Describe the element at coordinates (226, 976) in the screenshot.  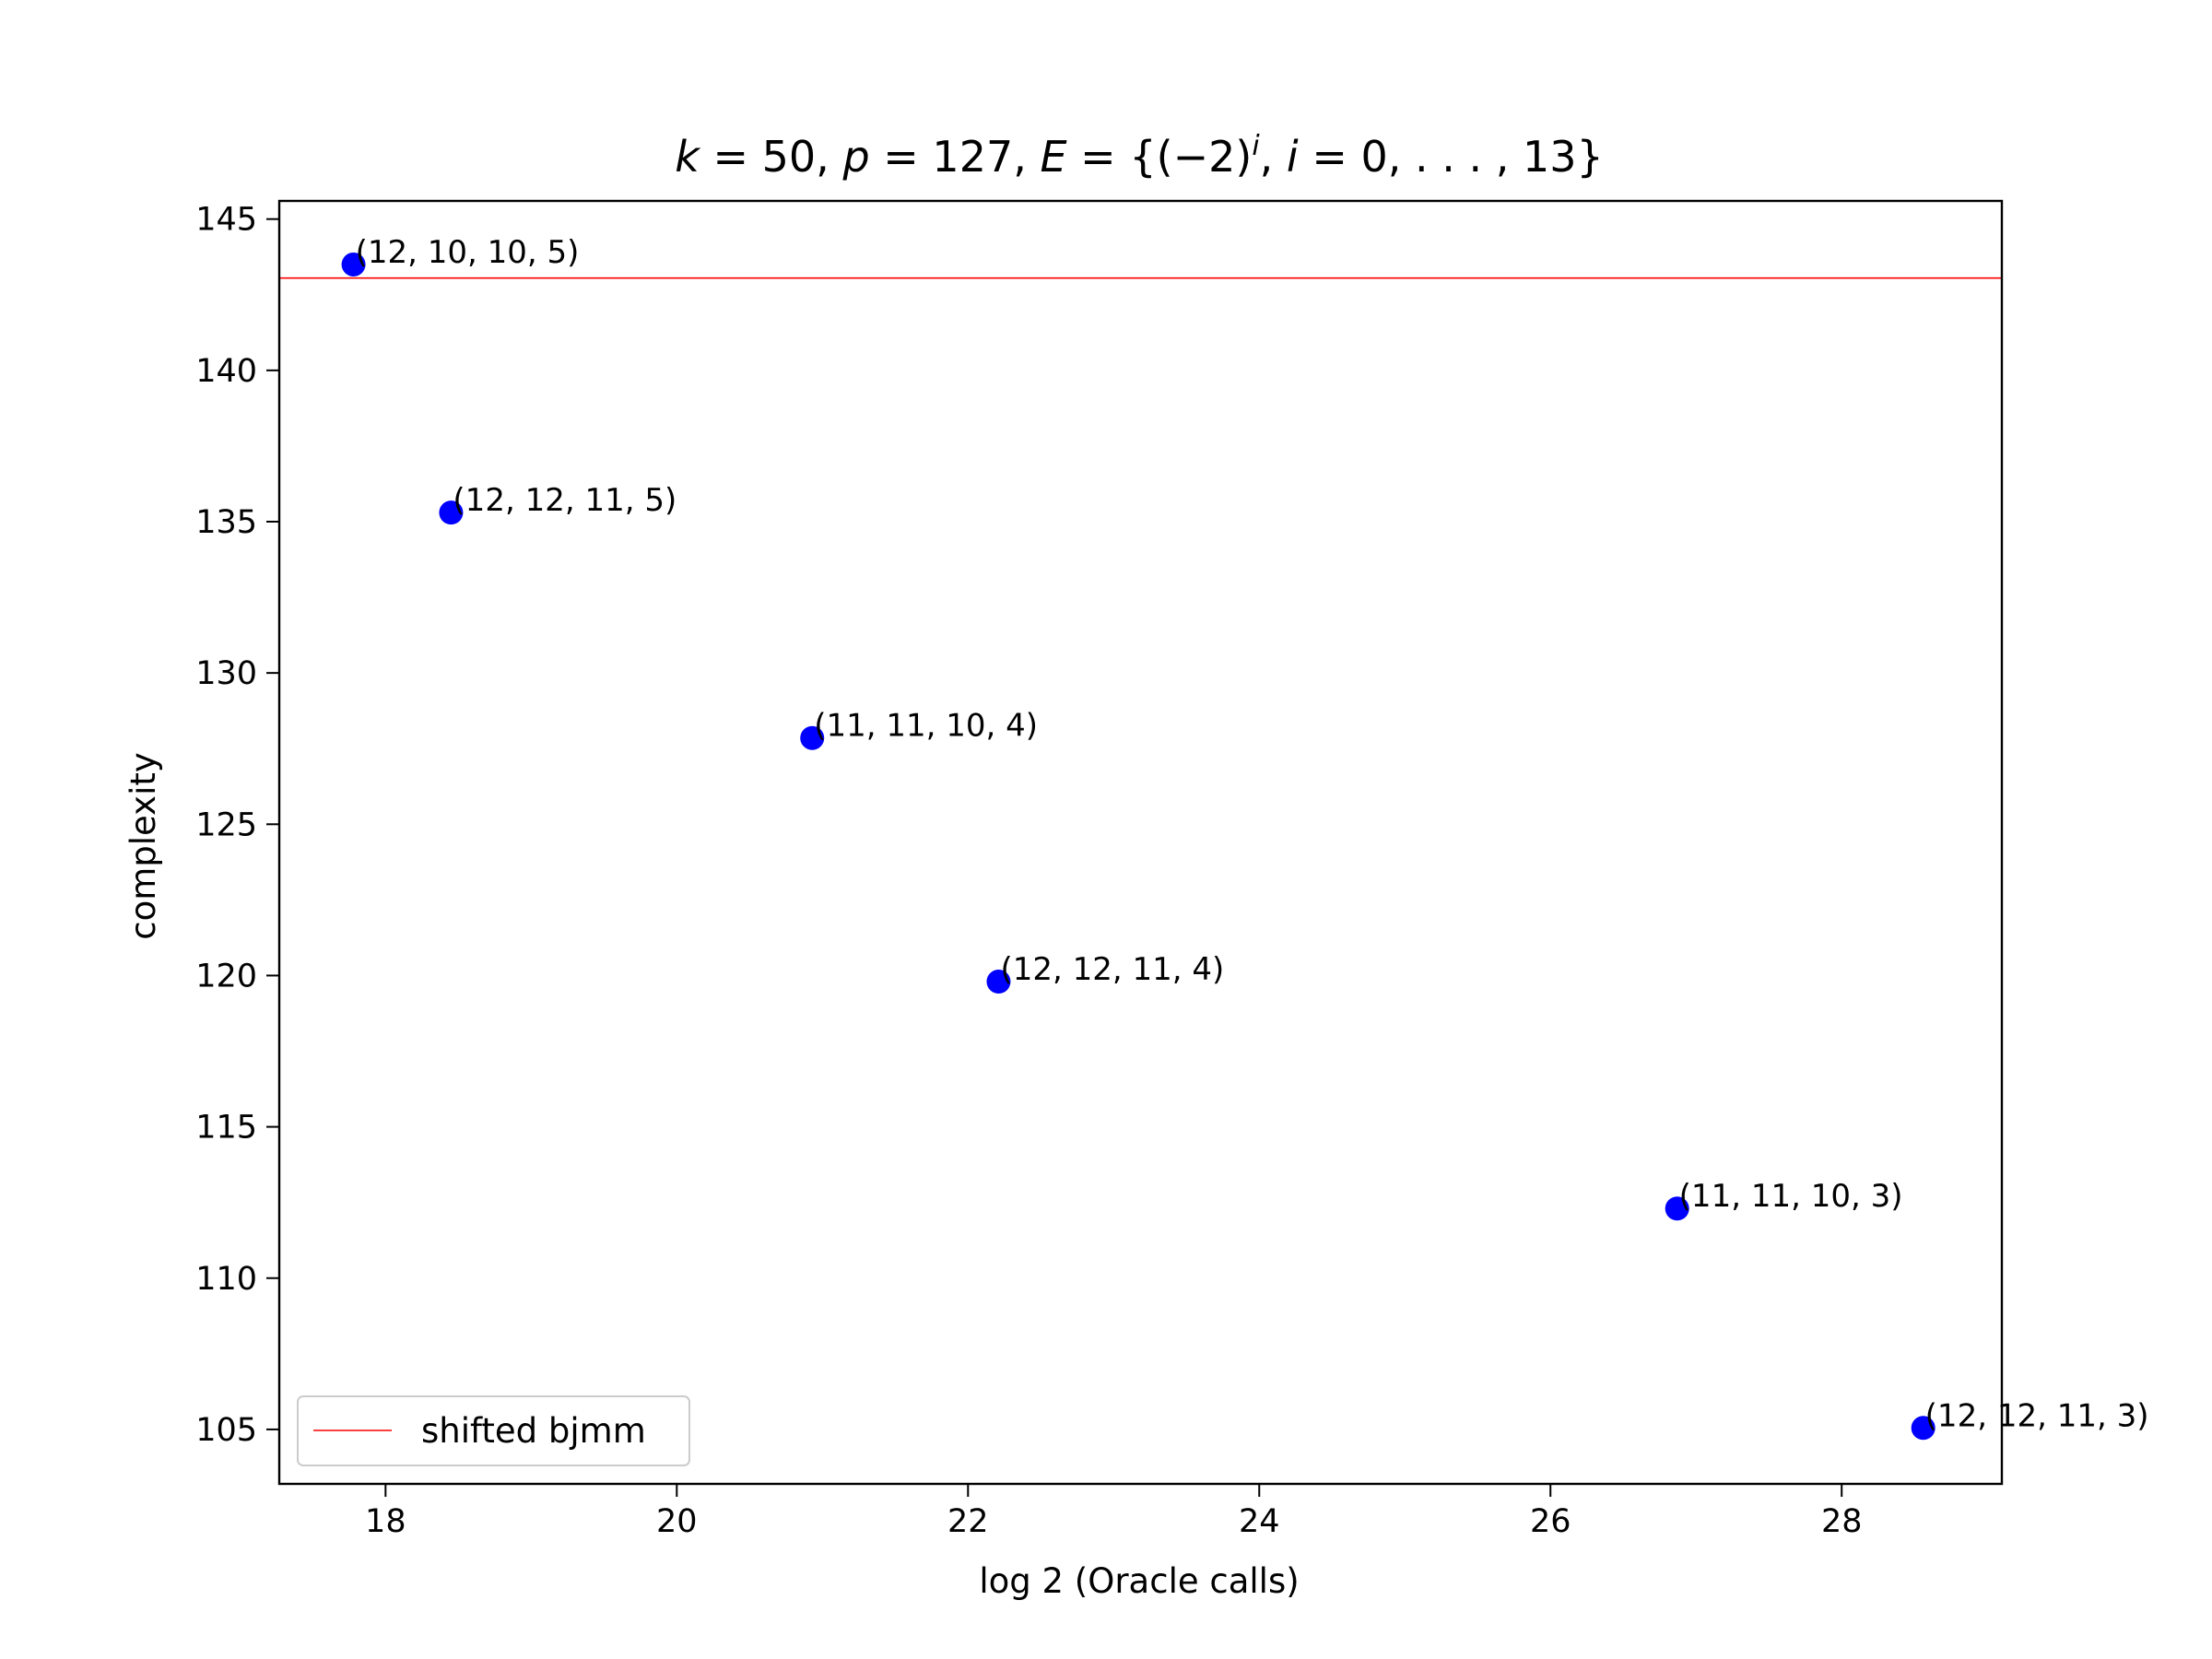
I see `y-tick-label: 120` at that location.